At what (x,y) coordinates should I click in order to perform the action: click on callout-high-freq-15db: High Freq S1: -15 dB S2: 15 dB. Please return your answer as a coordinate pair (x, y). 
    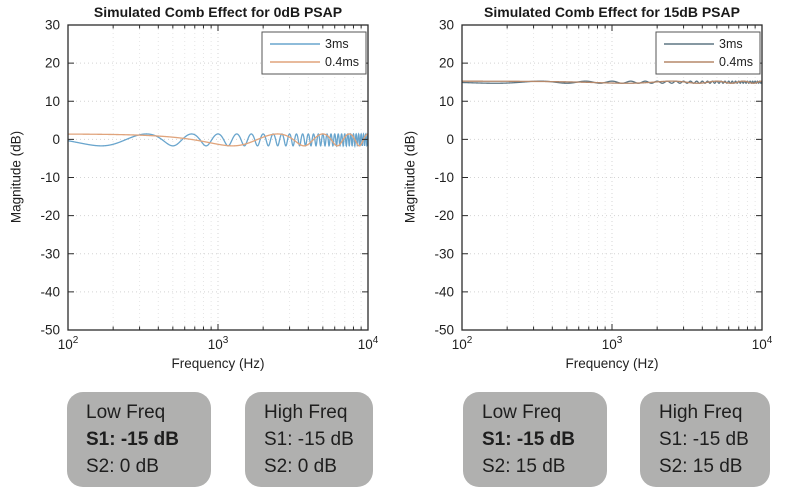
    Looking at the image, I should click on (705, 439).